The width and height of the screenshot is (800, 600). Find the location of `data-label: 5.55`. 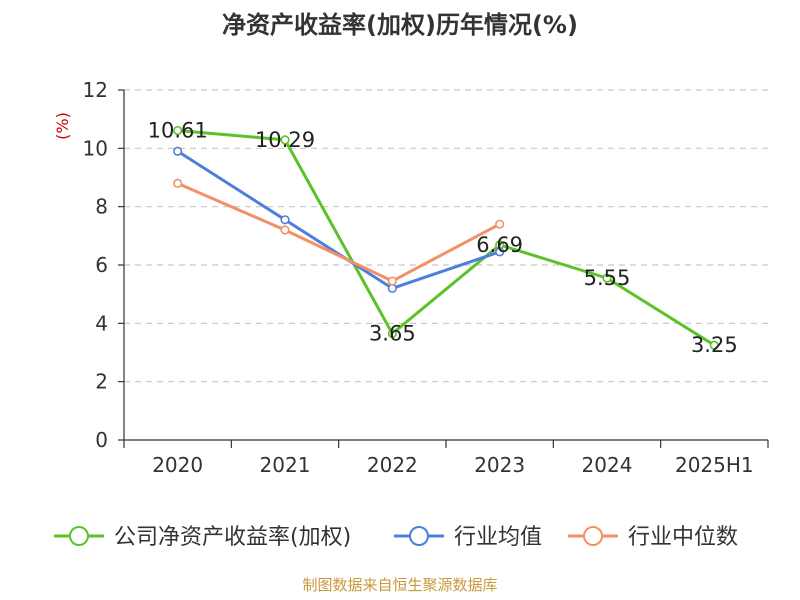

data-label: 5.55 is located at coordinates (607, 278).